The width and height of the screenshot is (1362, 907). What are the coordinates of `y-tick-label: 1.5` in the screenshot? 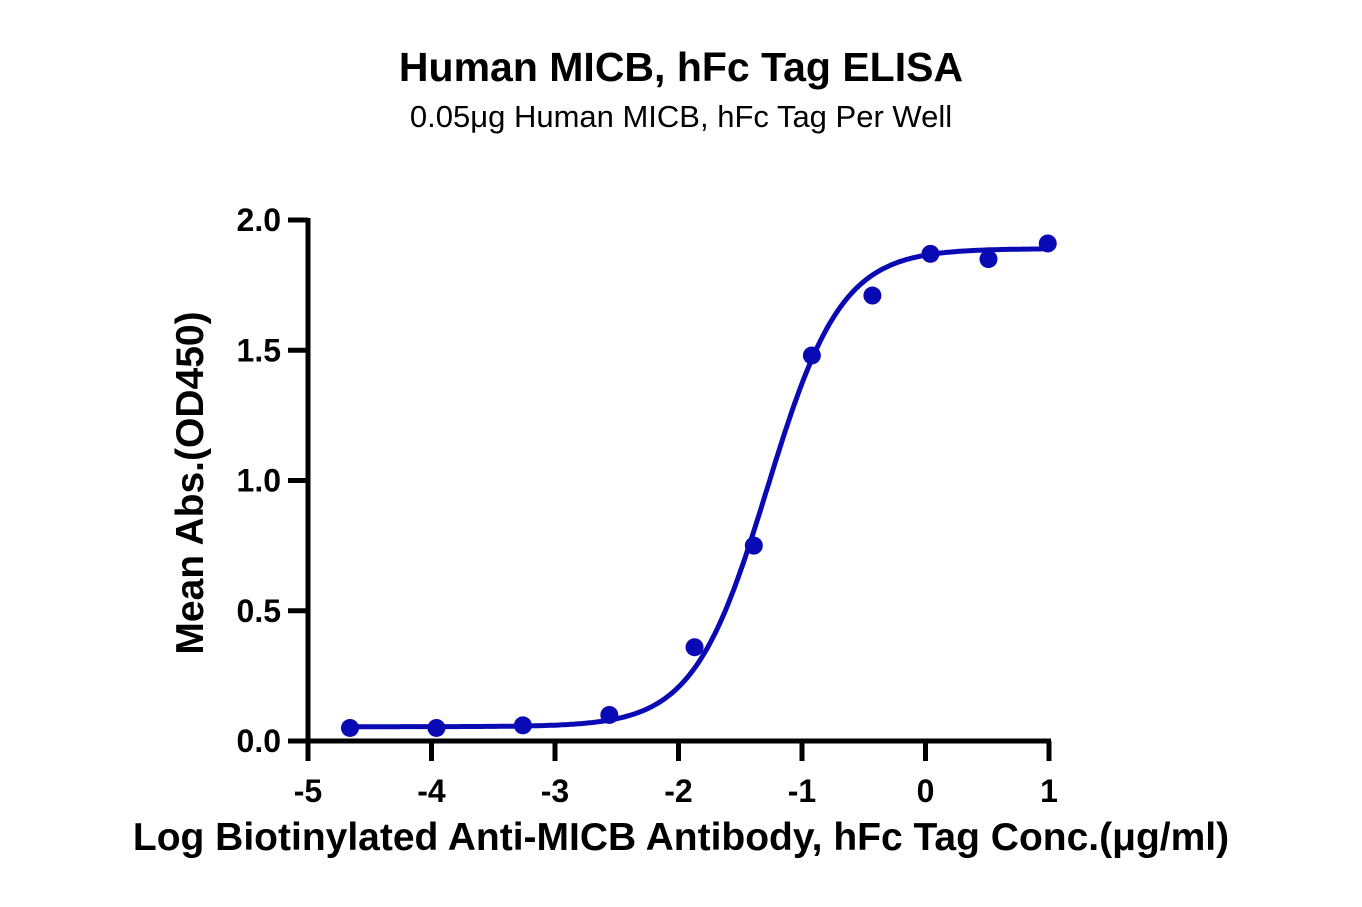 It's located at (259, 350).